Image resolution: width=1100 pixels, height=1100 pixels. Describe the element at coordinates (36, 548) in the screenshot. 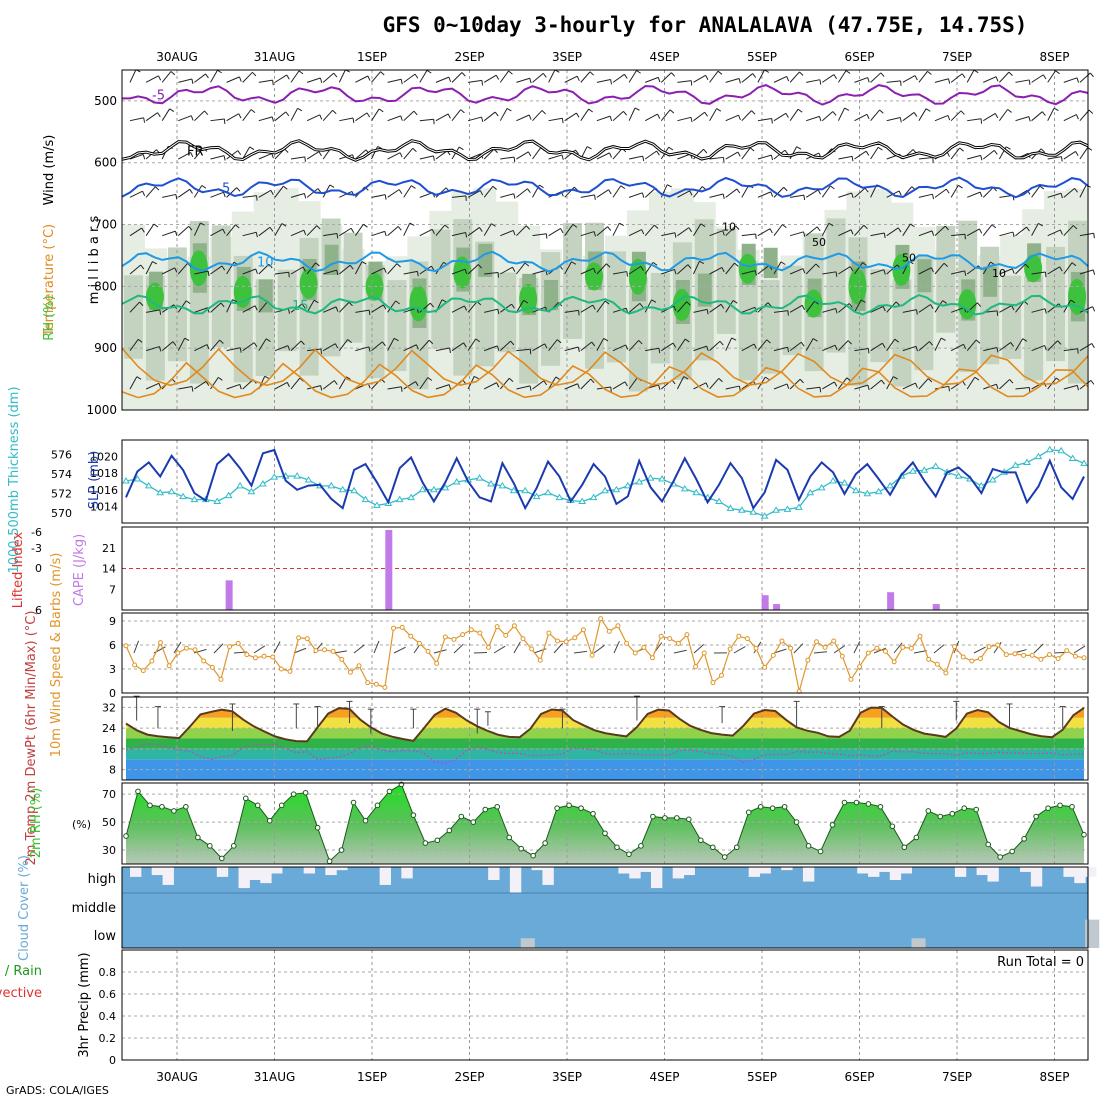

I see `li-tick-label: -3` at that location.